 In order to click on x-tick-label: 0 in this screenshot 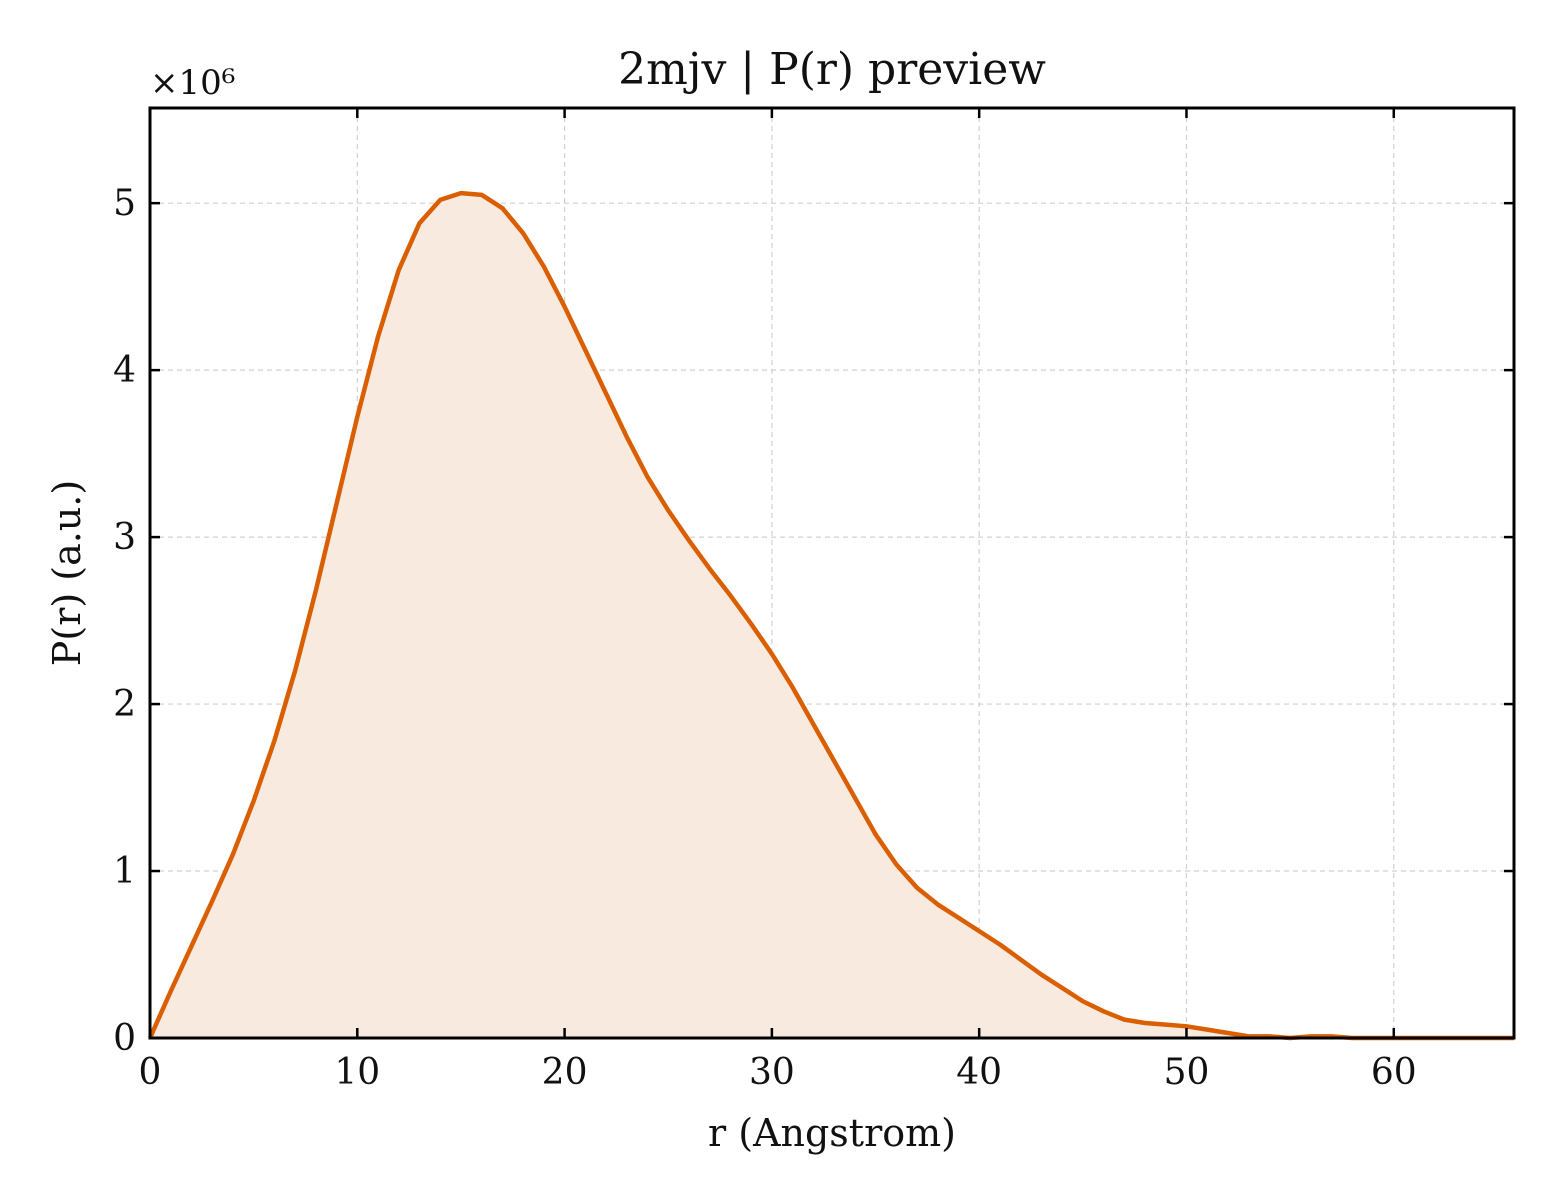, I will do `click(150, 1072)`.